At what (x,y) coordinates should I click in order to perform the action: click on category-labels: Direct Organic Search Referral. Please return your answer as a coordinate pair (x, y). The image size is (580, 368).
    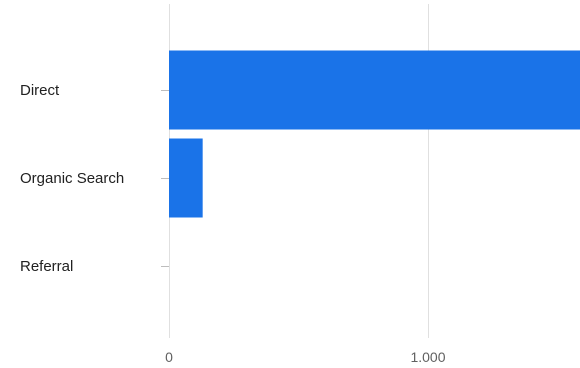
    Looking at the image, I should click on (72, 178).